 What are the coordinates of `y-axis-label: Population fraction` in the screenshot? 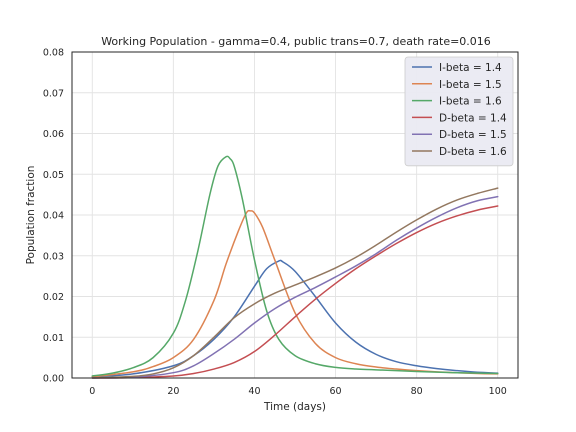 It's located at (31, 215).